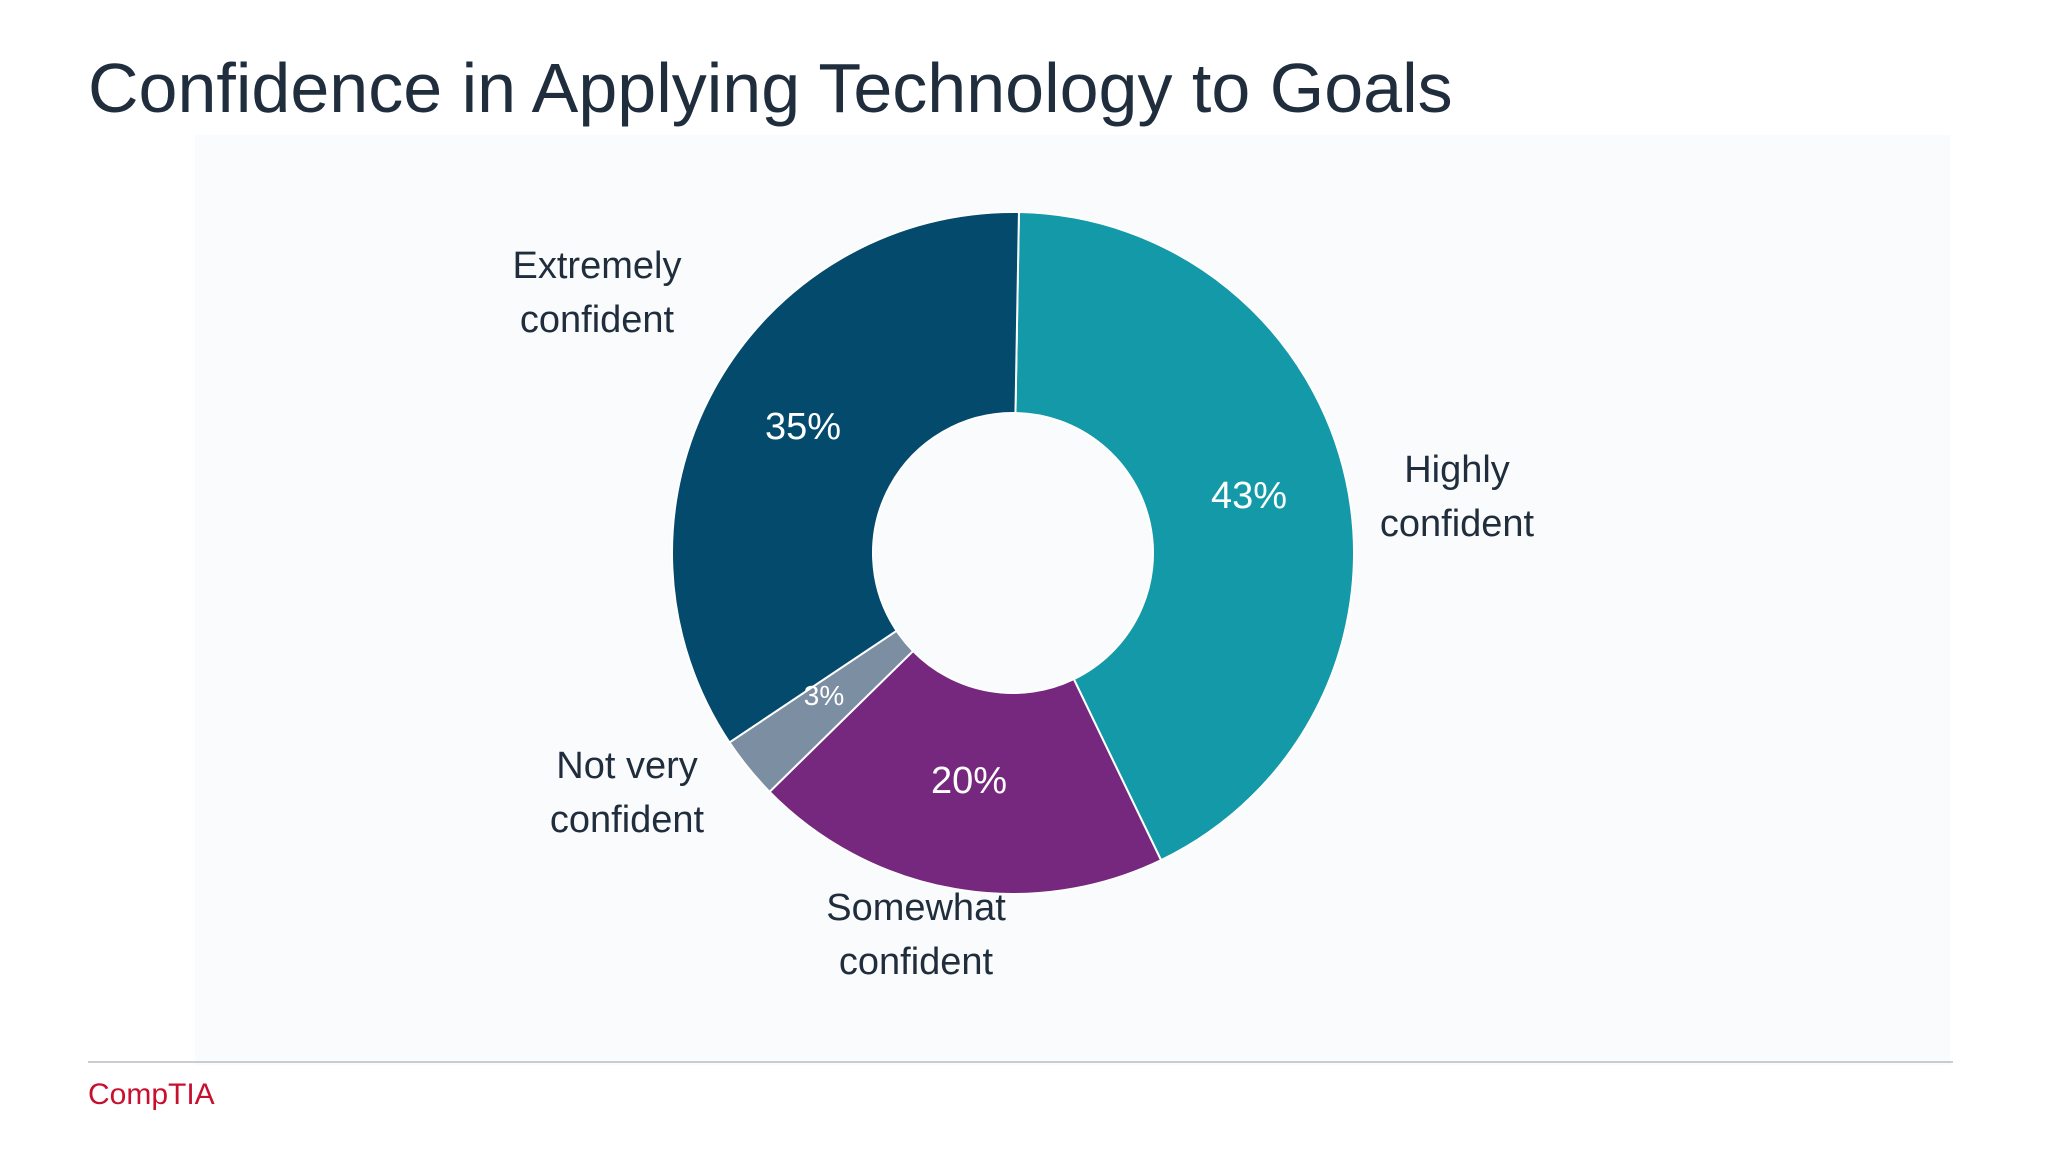  I want to click on category-label-somewhat-confident: Somewhat confident, so click(916, 935).